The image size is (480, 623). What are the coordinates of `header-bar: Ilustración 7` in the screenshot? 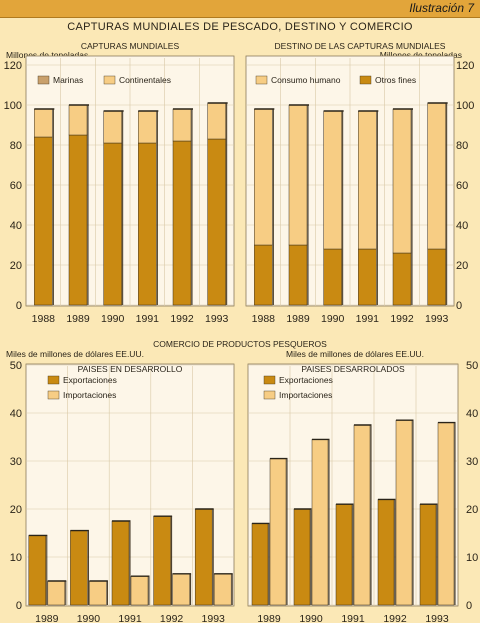 It's located at (240, 9).